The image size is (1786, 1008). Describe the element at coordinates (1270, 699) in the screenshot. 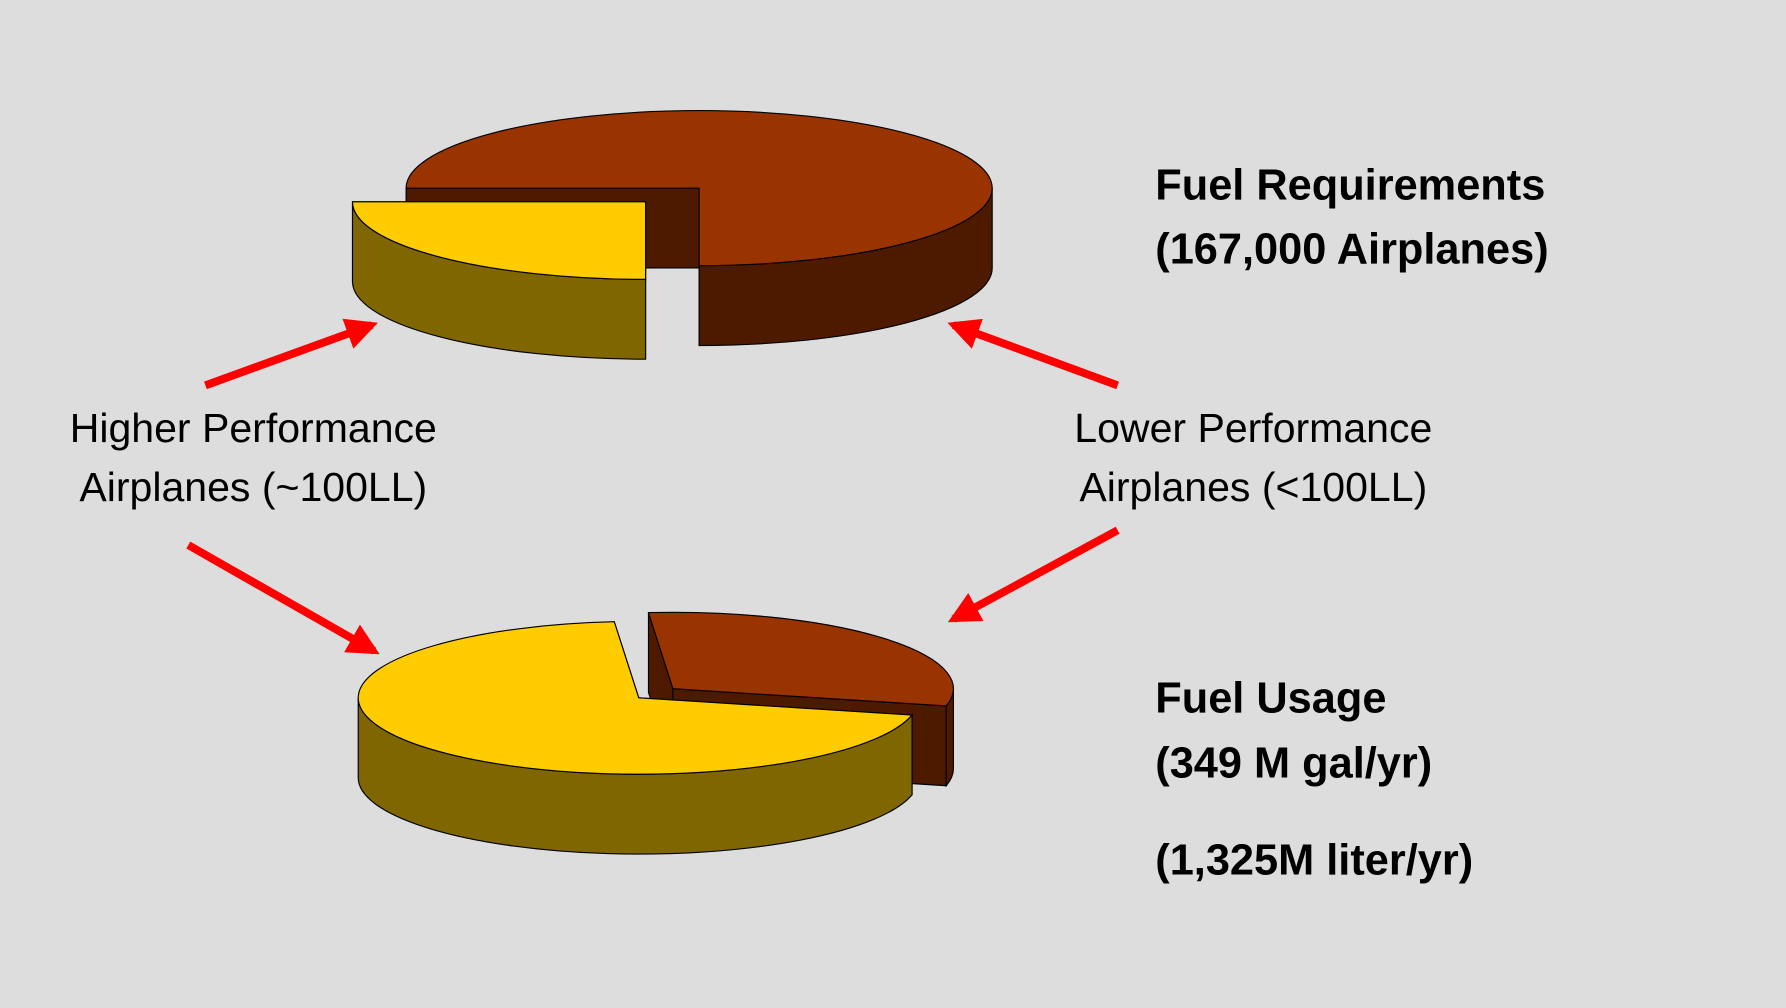

I see `chart-title: Fuel Usage` at that location.